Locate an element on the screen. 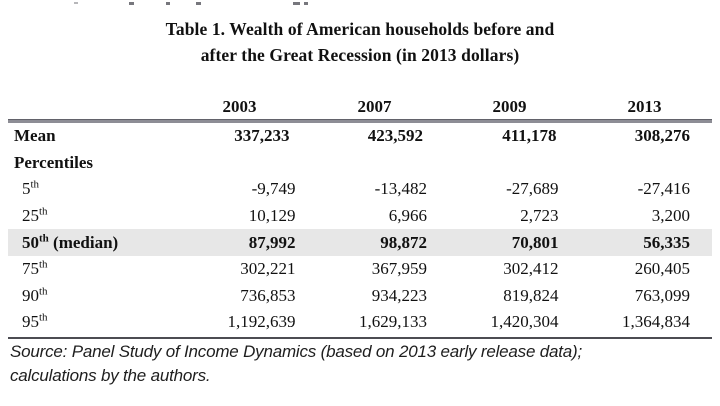  table-bottom-rule is located at coordinates (360, 337).